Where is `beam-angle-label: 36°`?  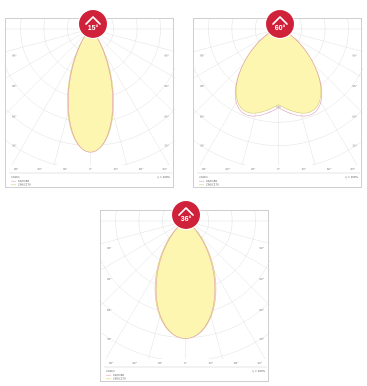 beam-angle-label: 36° is located at coordinates (186, 219).